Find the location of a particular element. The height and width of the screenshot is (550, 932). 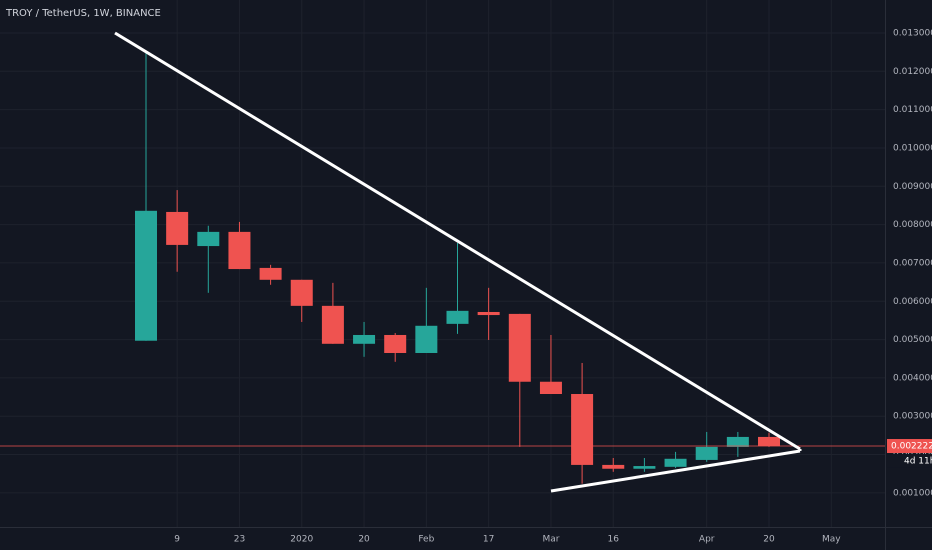

x-tick-label: 9 is located at coordinates (177, 540).